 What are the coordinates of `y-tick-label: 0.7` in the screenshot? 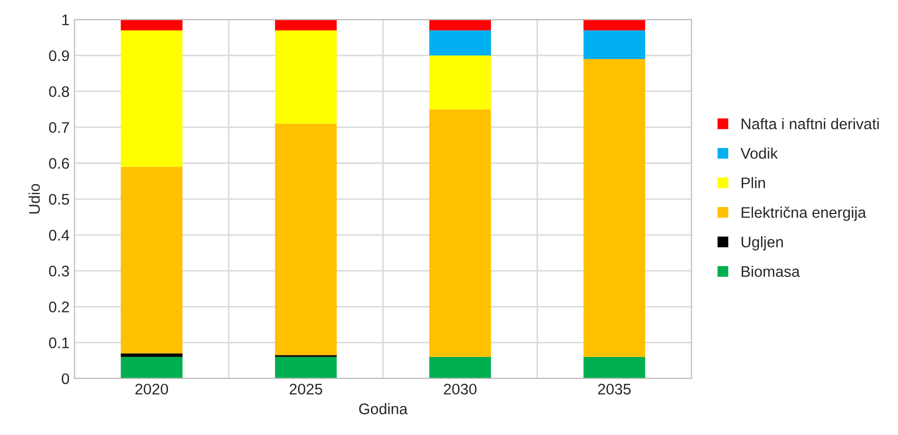 It's located at (59, 127).